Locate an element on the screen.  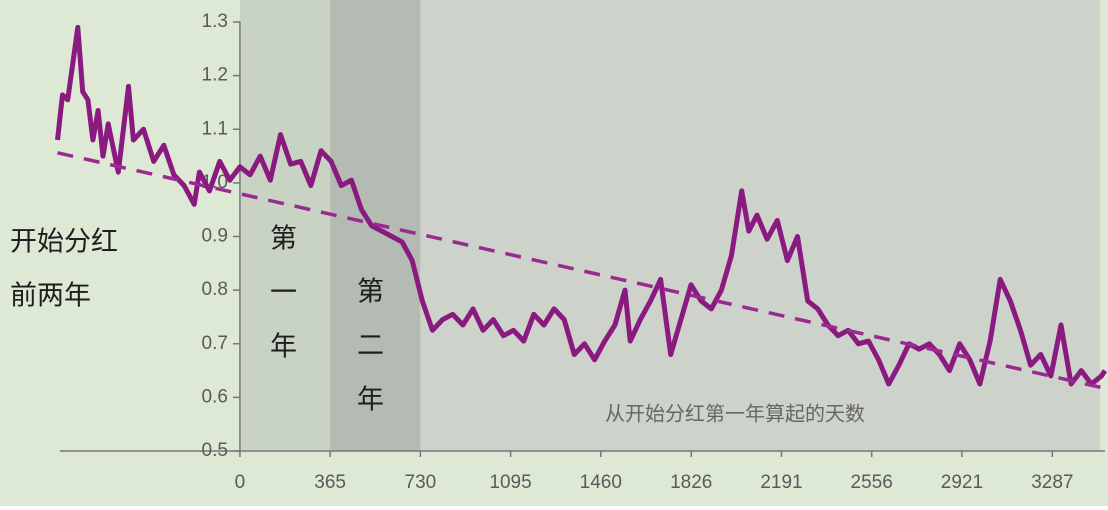
x-tick-label: 1826 is located at coordinates (691, 482).